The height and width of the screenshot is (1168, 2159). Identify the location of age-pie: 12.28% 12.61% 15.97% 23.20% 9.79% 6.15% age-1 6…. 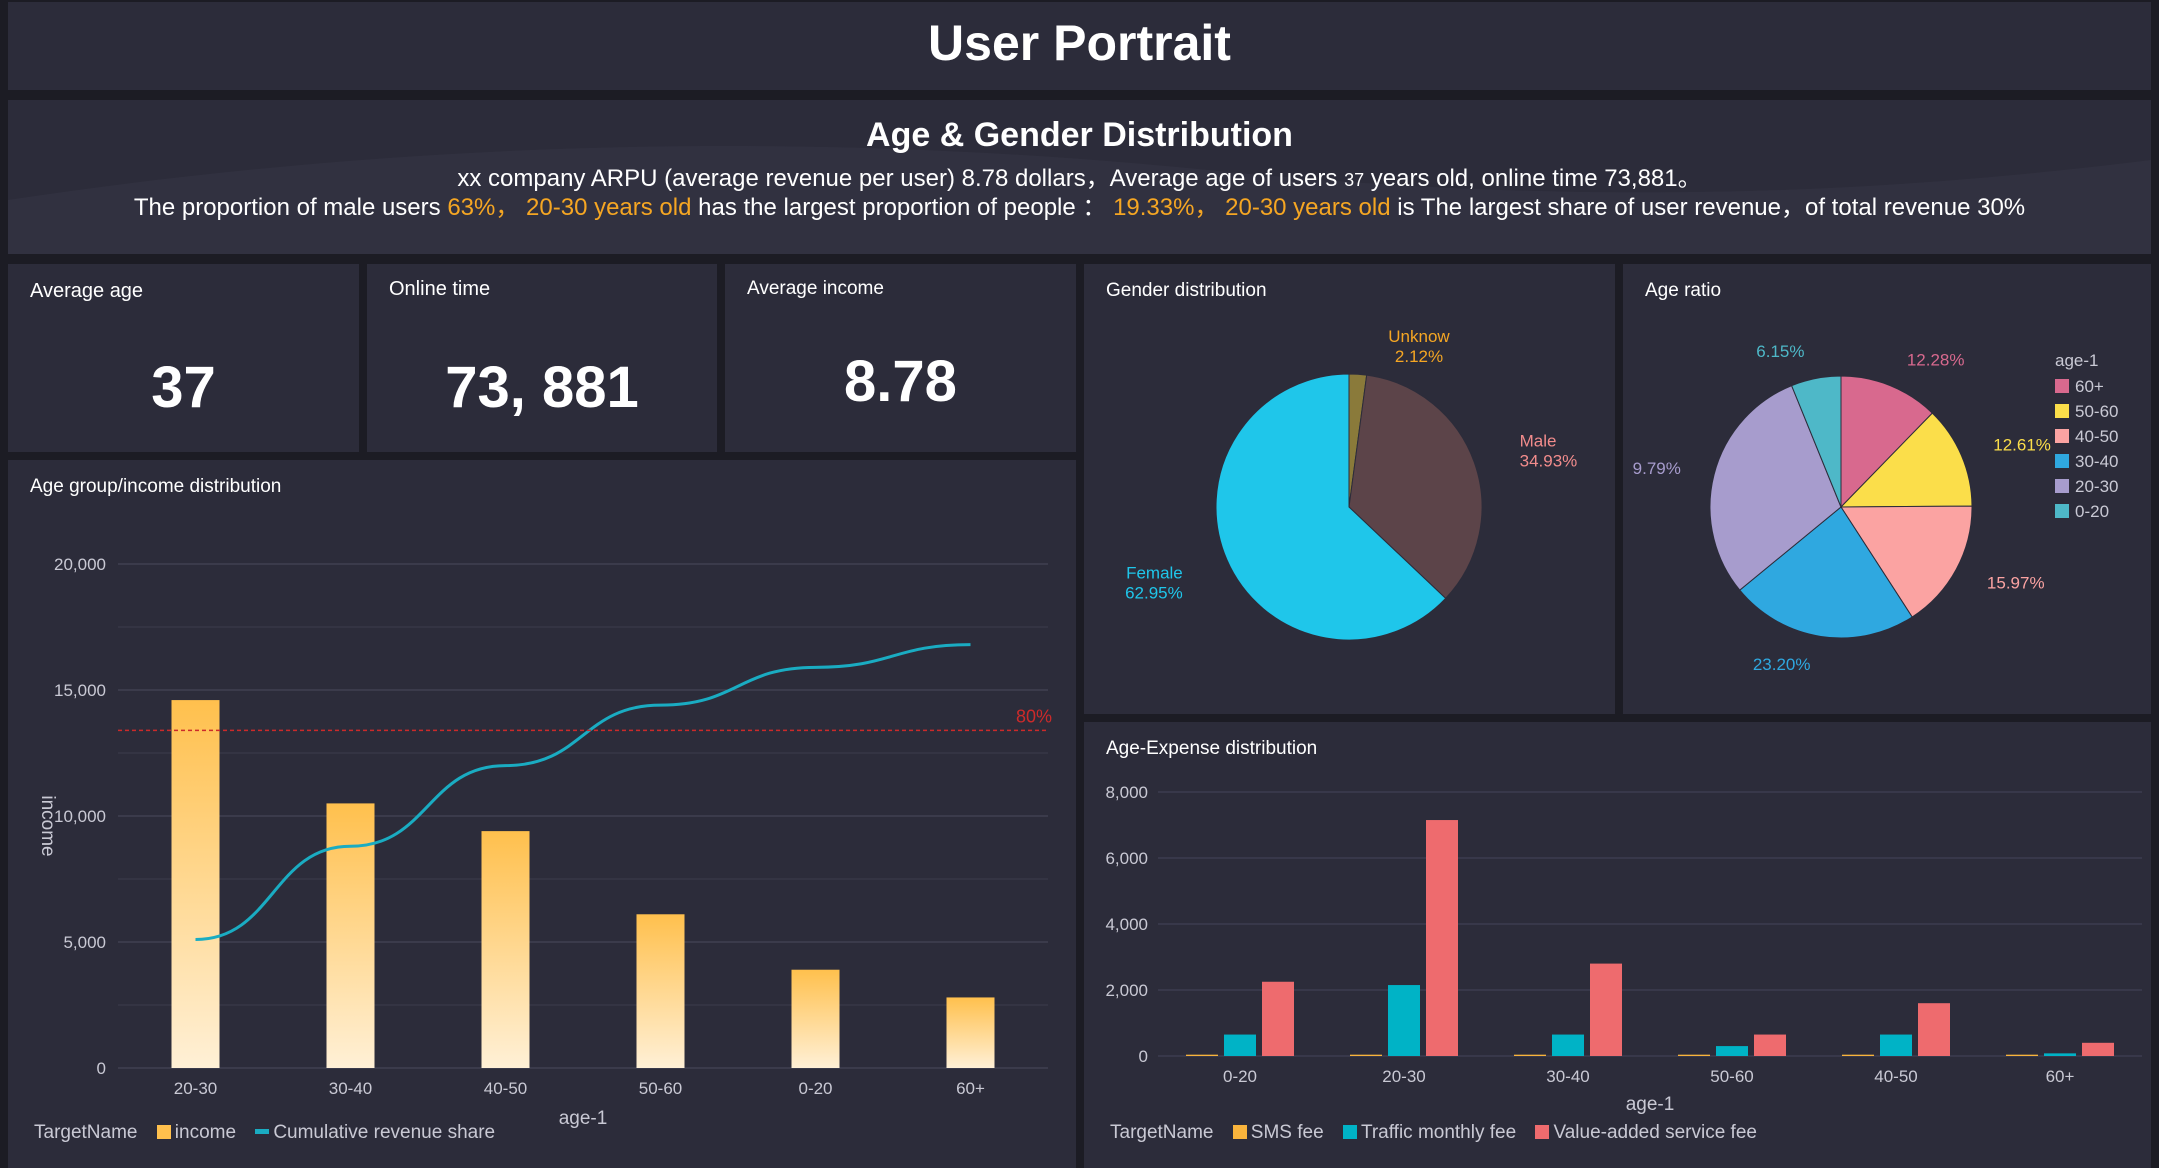
(1876, 508).